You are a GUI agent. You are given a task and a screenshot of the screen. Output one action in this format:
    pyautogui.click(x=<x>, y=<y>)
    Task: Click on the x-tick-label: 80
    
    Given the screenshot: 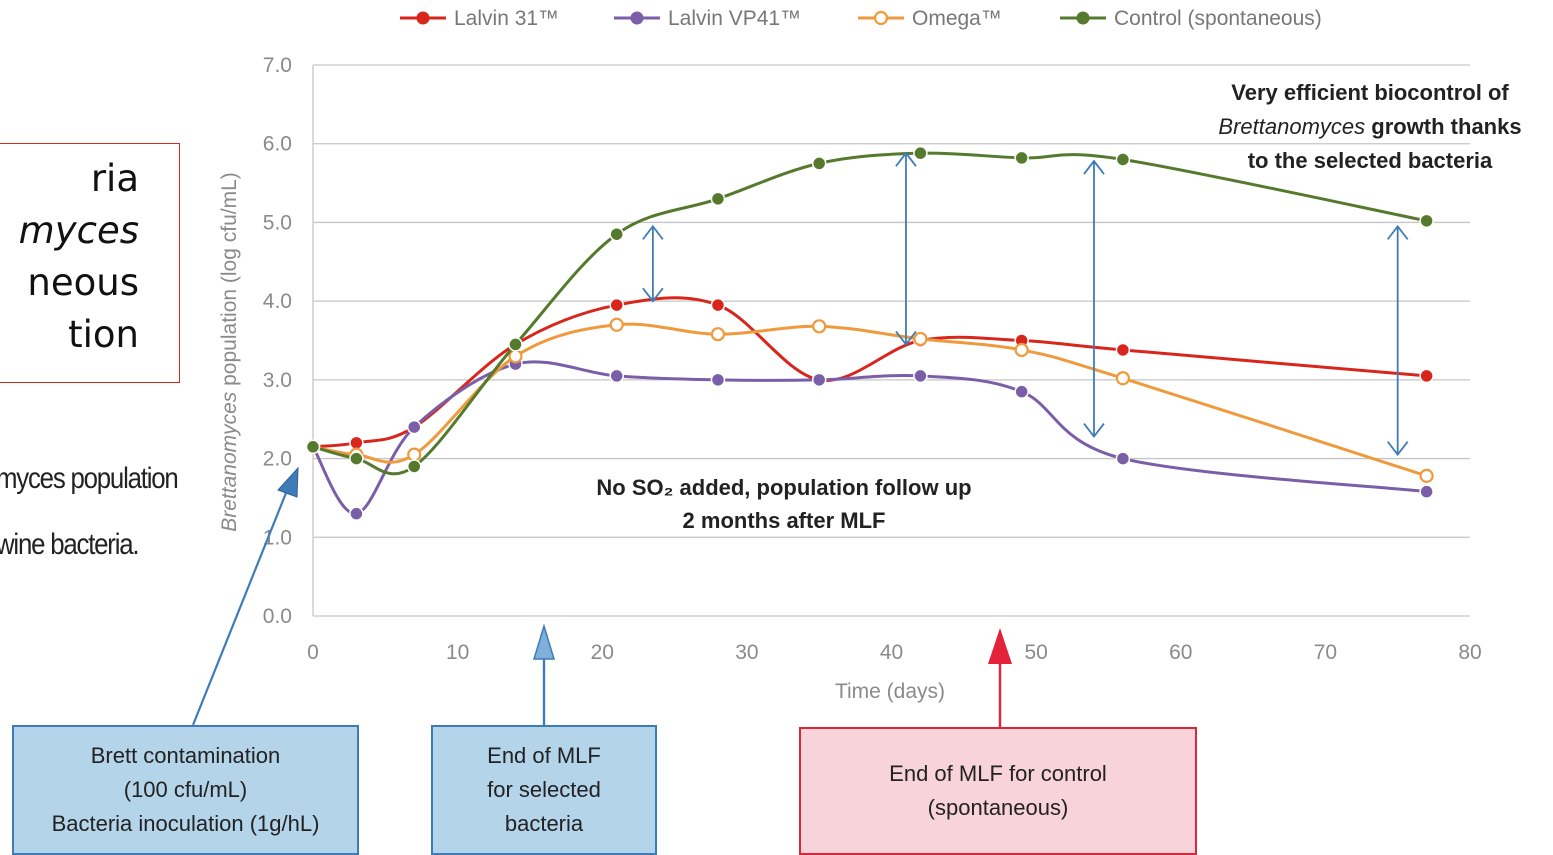 What is the action you would take?
    pyautogui.click(x=1469, y=652)
    